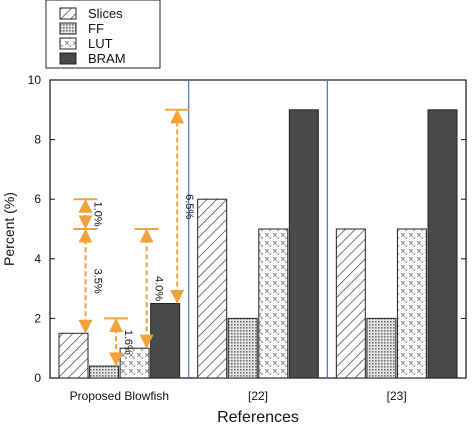  What do you see at coordinates (37, 318) in the screenshot?
I see `y-tick-label: 2` at bounding box center [37, 318].